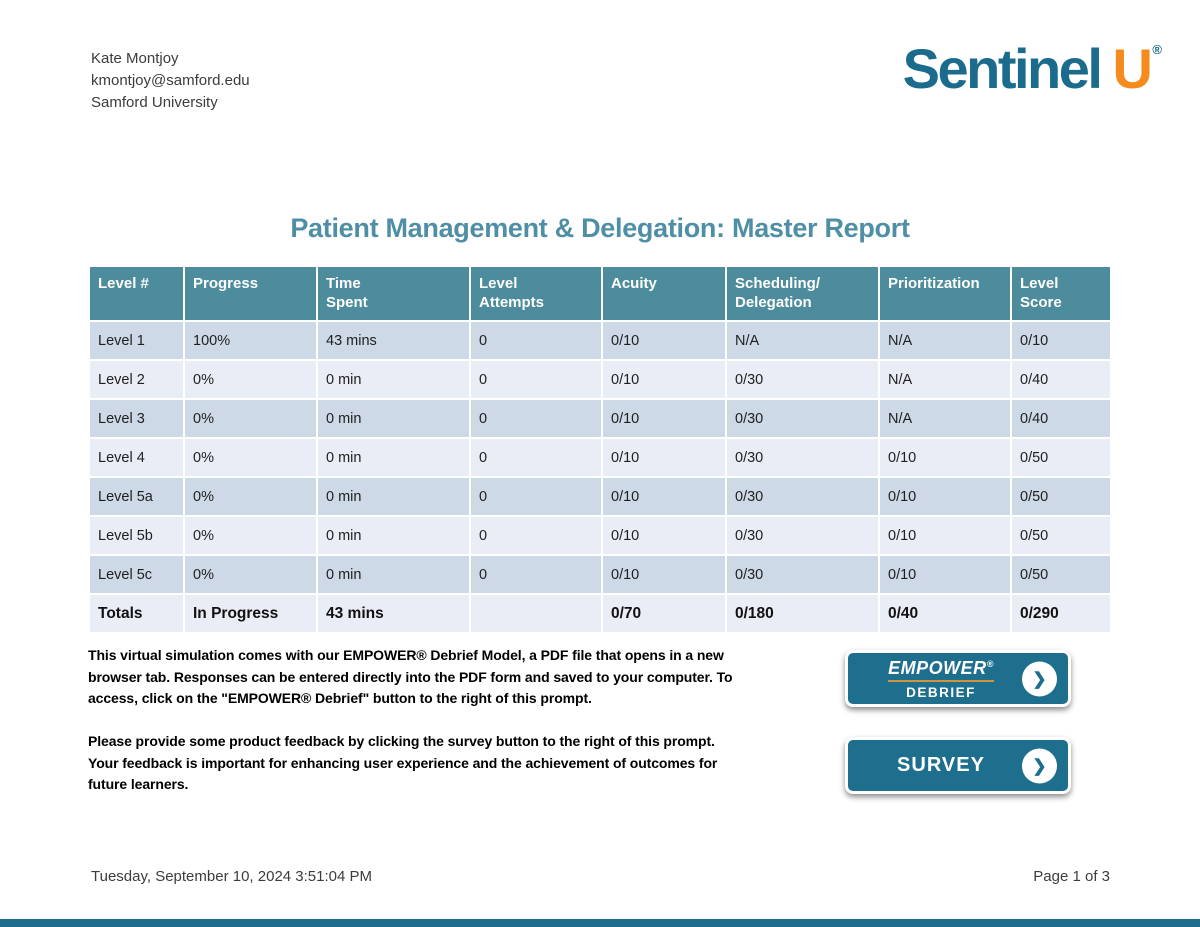  What do you see at coordinates (393, 293) in the screenshot?
I see `column-header: Time Spent` at bounding box center [393, 293].